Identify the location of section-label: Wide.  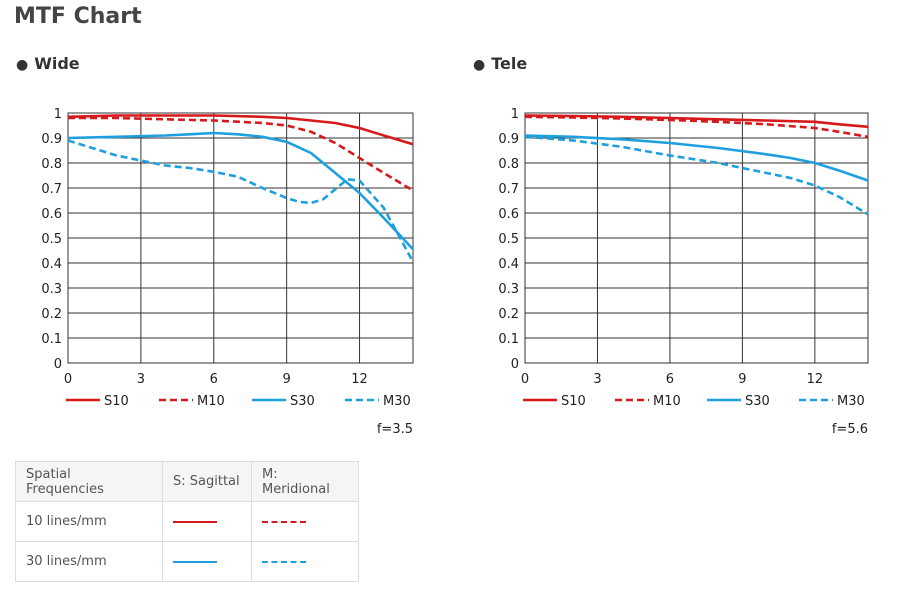
(57, 63).